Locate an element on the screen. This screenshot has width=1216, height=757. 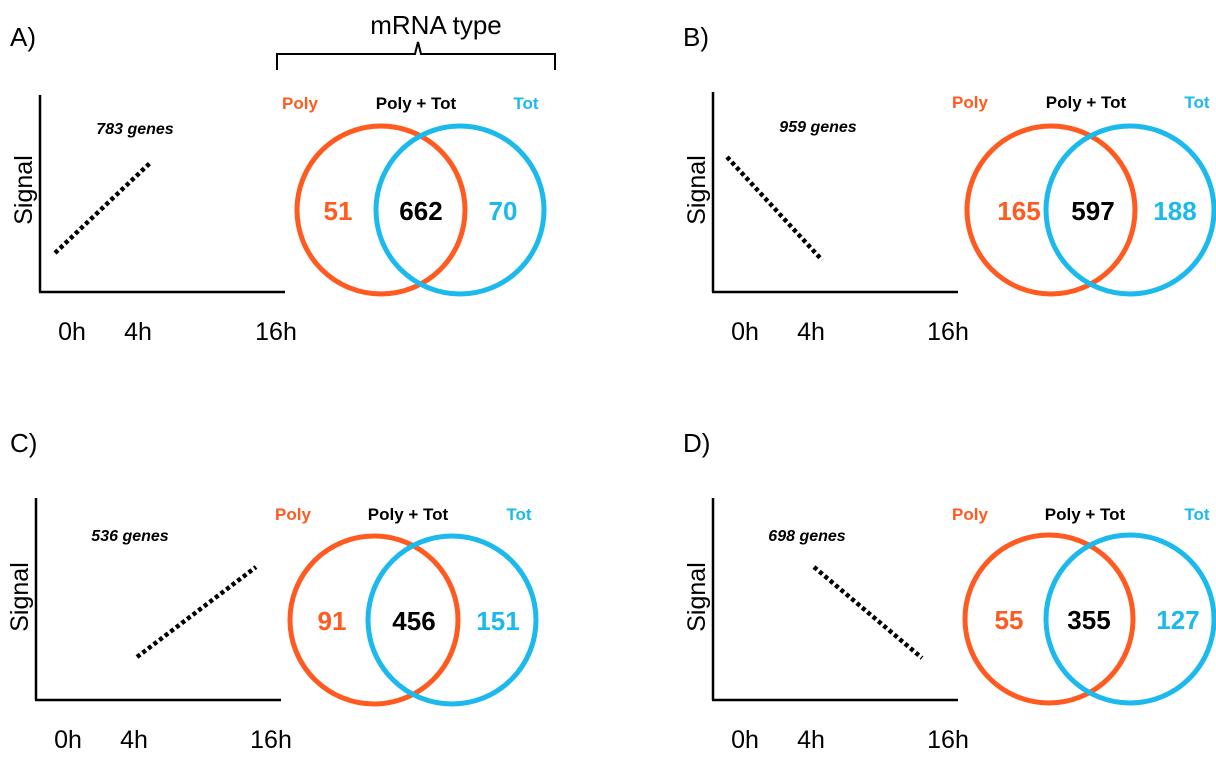
mrna-type-title: mRNA type is located at coordinates (436, 25).